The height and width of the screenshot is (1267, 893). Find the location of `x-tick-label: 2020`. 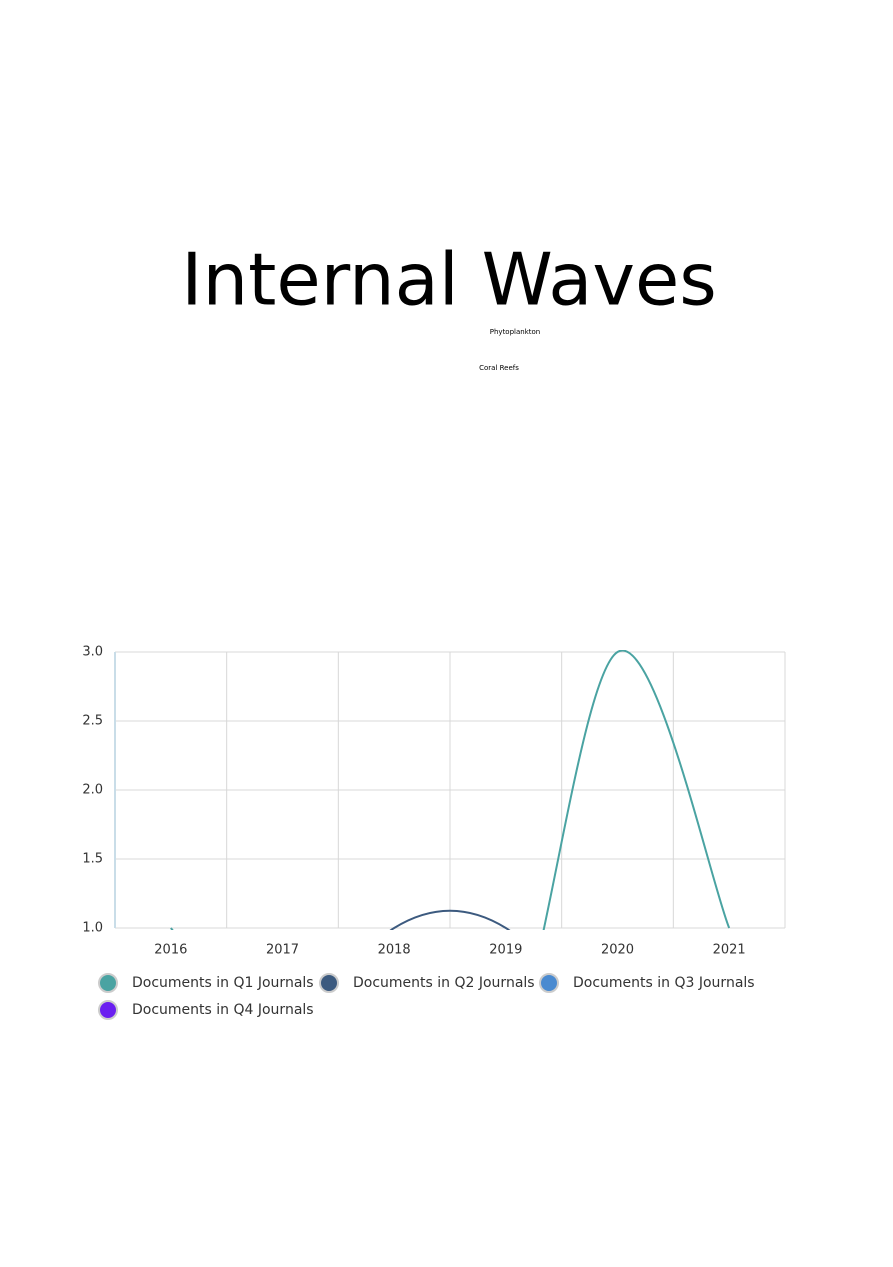

x-tick-label: 2020 is located at coordinates (617, 950).